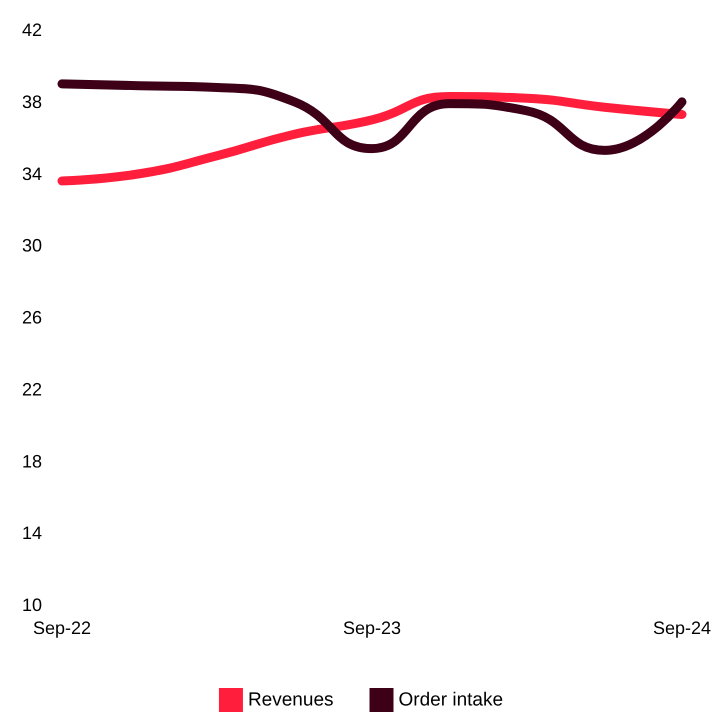  I want to click on y-tick-label: 22, so click(32, 389).